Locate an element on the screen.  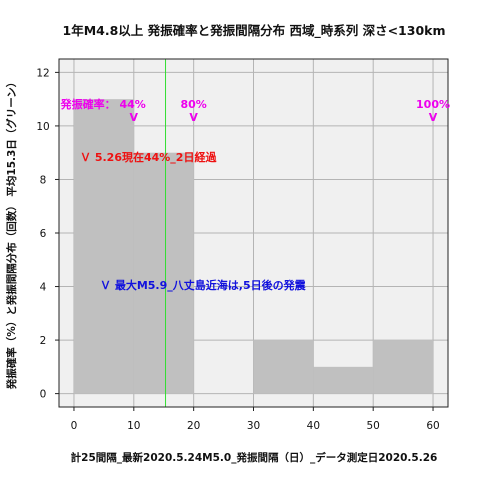
status-annotation: Ｖ 5.26現在44%_2日経過 is located at coordinates (148, 157).